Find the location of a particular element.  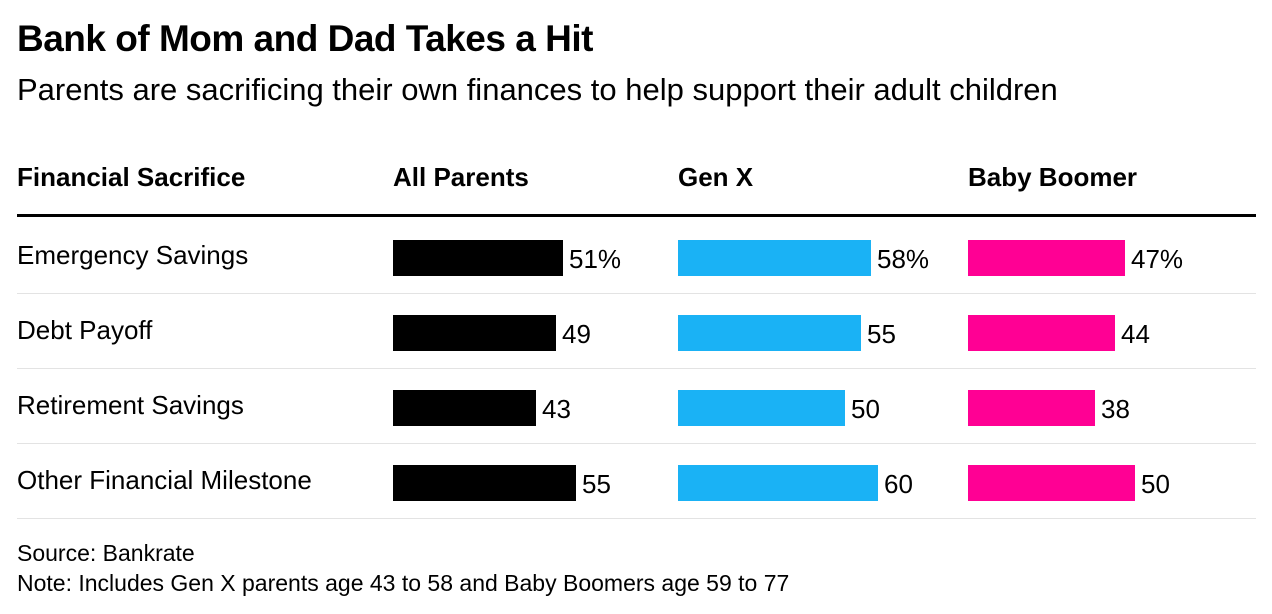

series-header-gen-x: Gen X is located at coordinates (716, 177).